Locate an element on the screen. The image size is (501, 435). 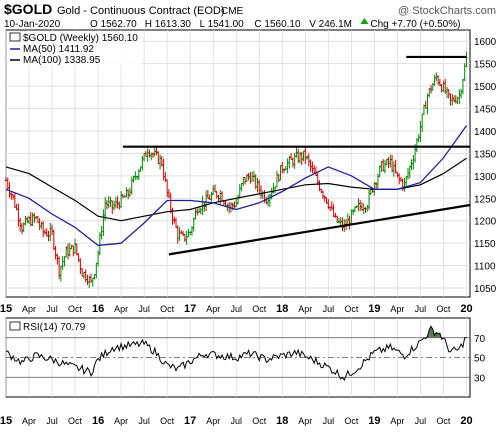
legend-label: $GOLD (Weekly) 1560.10 is located at coordinates (80, 38).